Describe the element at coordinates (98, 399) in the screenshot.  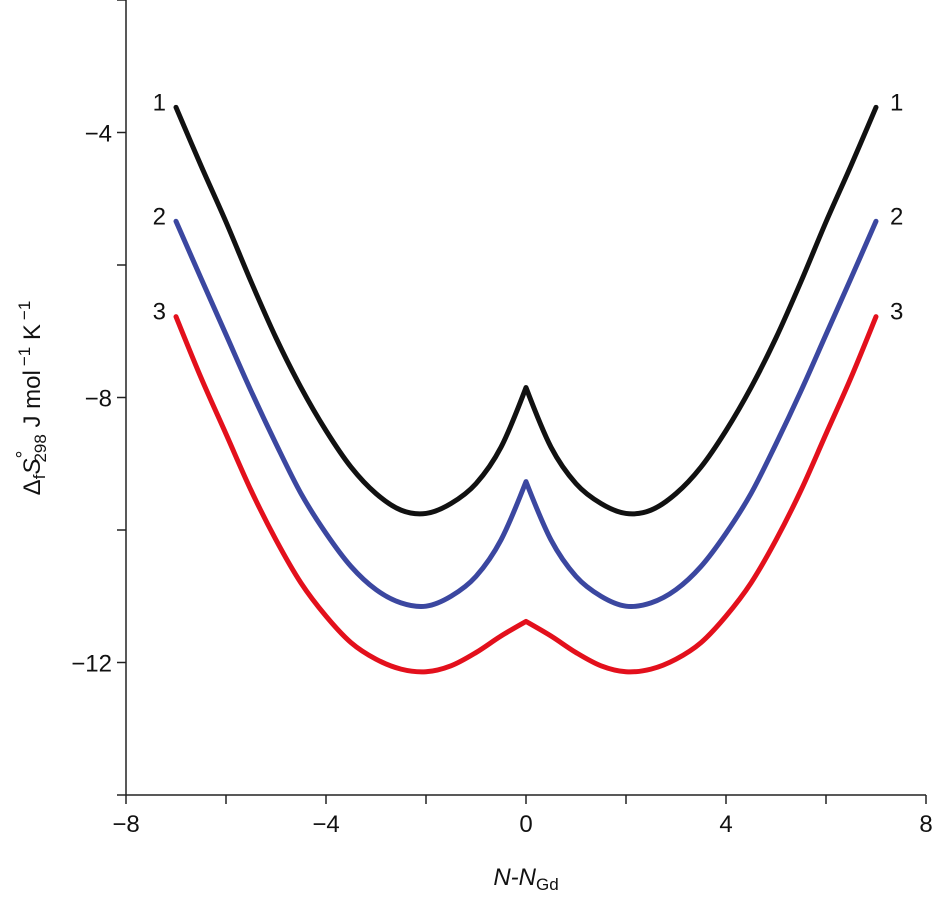
I see `y-tick-label: −8` at that location.